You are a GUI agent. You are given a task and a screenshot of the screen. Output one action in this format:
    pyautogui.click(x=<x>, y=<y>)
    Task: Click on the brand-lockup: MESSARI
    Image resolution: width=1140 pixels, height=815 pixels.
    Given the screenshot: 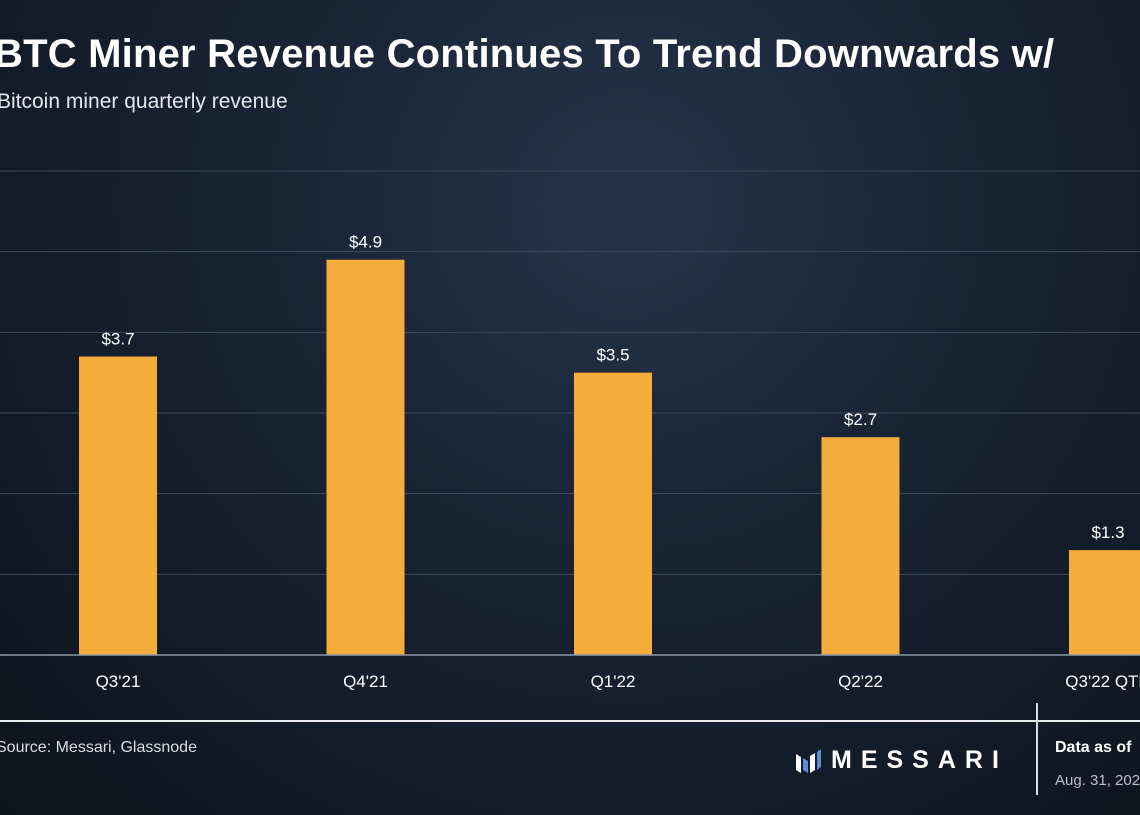 What is the action you would take?
    pyautogui.click(x=901, y=760)
    